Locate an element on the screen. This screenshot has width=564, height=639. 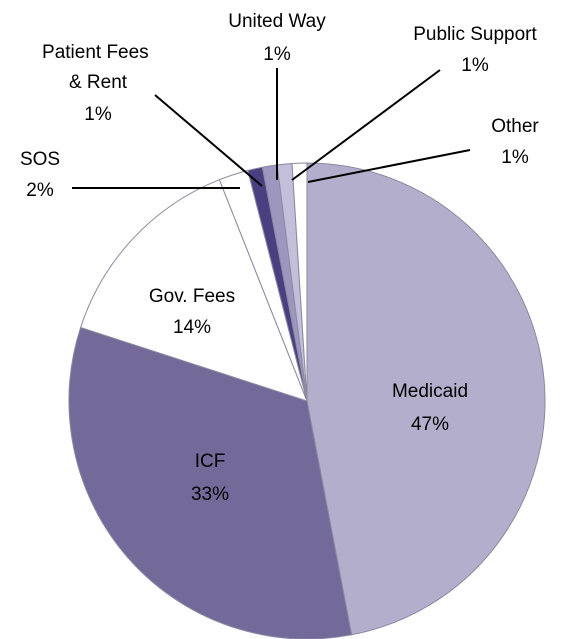
value-label: 47% is located at coordinates (430, 424).